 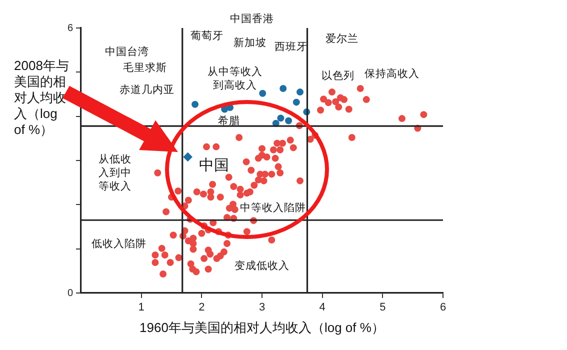 I want to click on x-tick-label: 3, so click(x=262, y=308).